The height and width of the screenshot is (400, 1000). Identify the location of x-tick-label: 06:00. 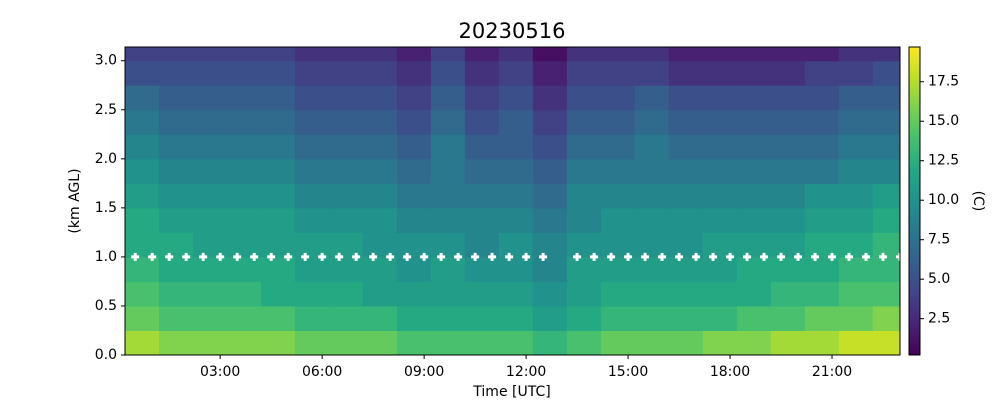
(322, 372).